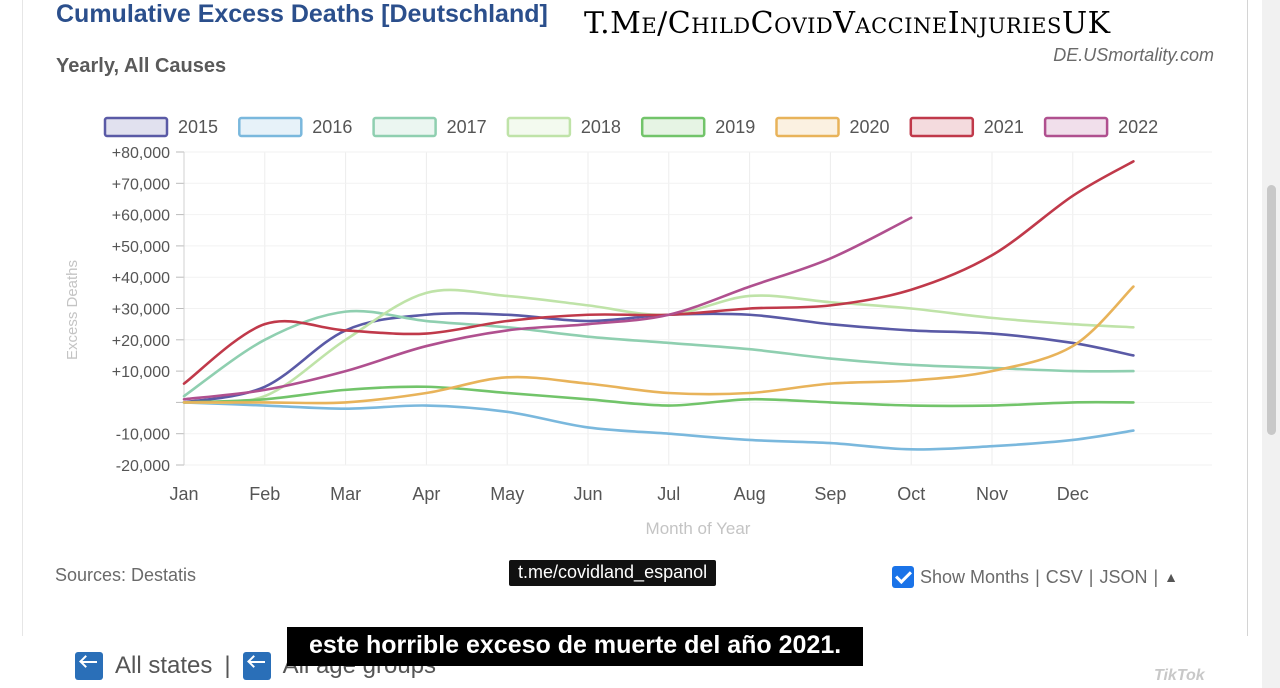  I want to click on x-tick-label: Jul, so click(668, 494).